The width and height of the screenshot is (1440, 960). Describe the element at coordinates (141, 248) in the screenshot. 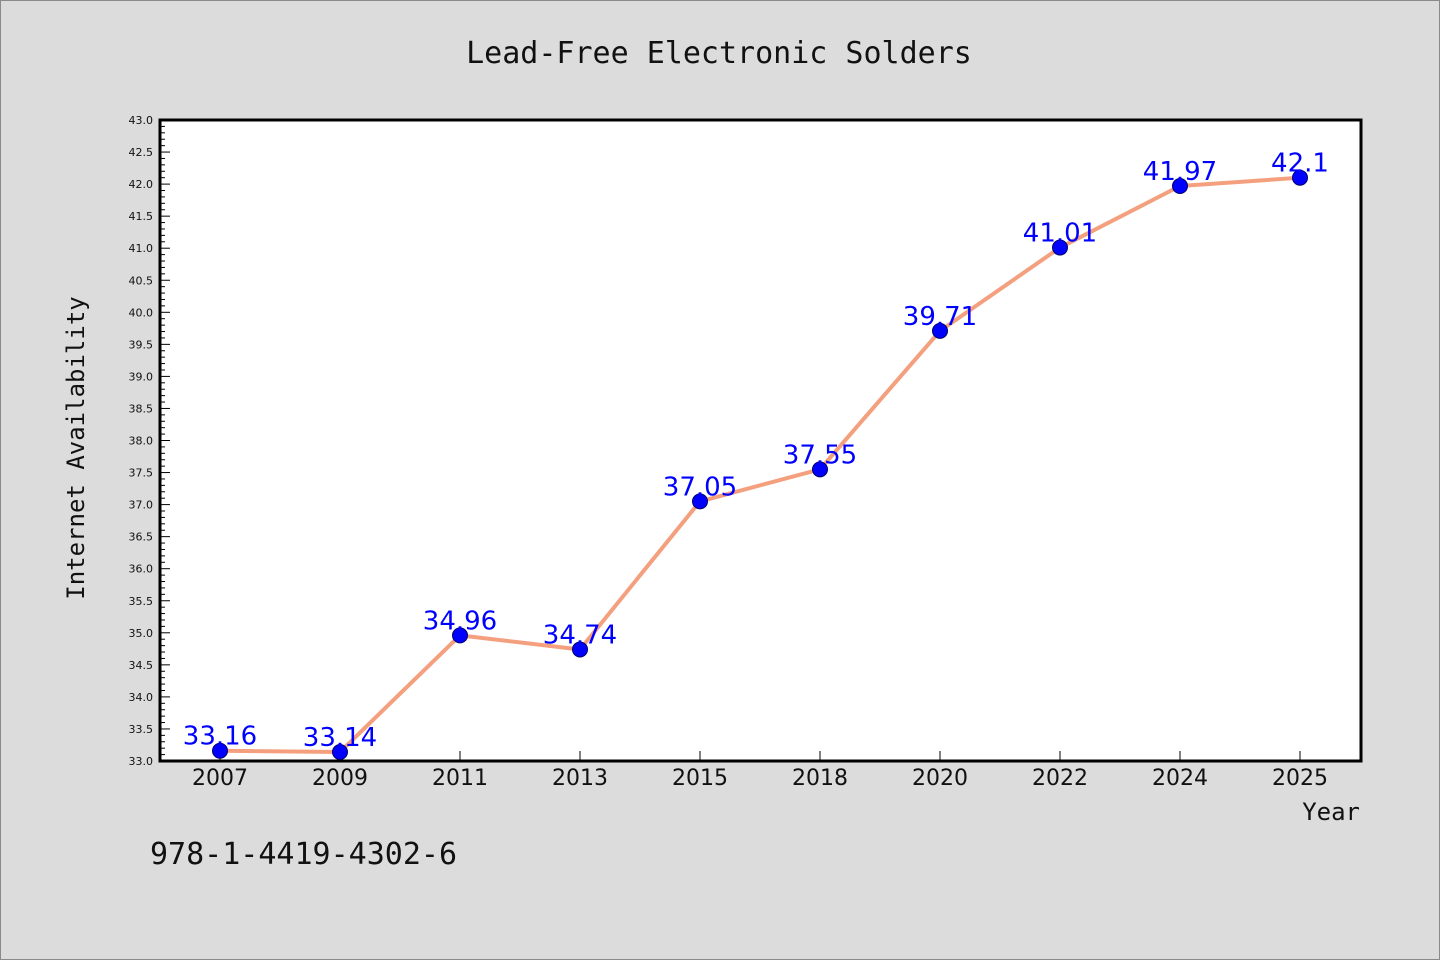

I see `y-tick-label: 41.0` at that location.